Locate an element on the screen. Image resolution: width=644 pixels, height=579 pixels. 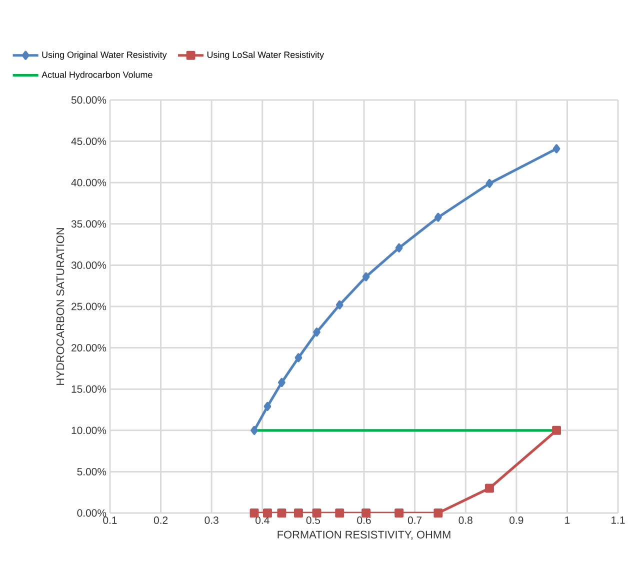
y-tick-label: 25.00% is located at coordinates (89, 306).